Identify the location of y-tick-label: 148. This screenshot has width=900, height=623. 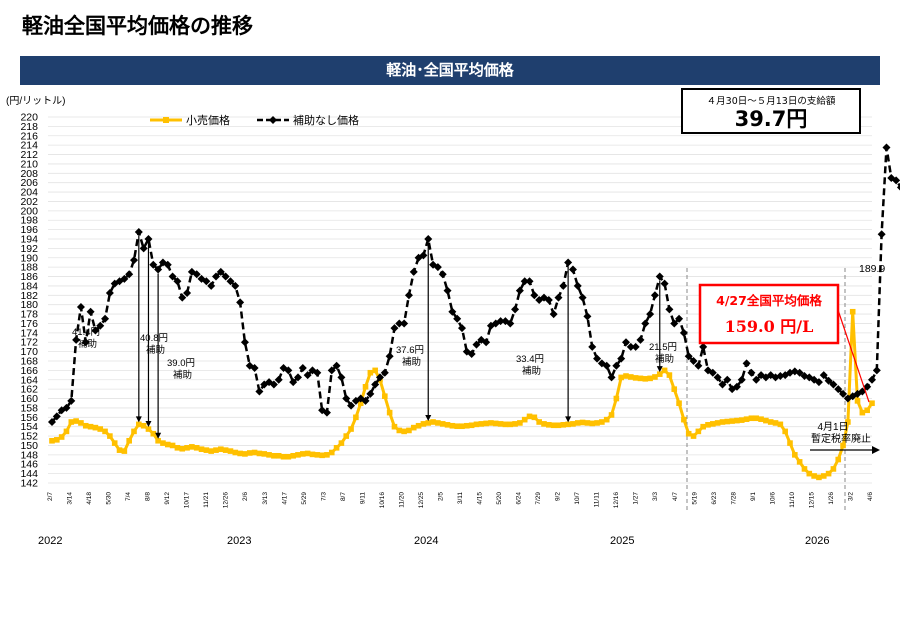
(29, 455).